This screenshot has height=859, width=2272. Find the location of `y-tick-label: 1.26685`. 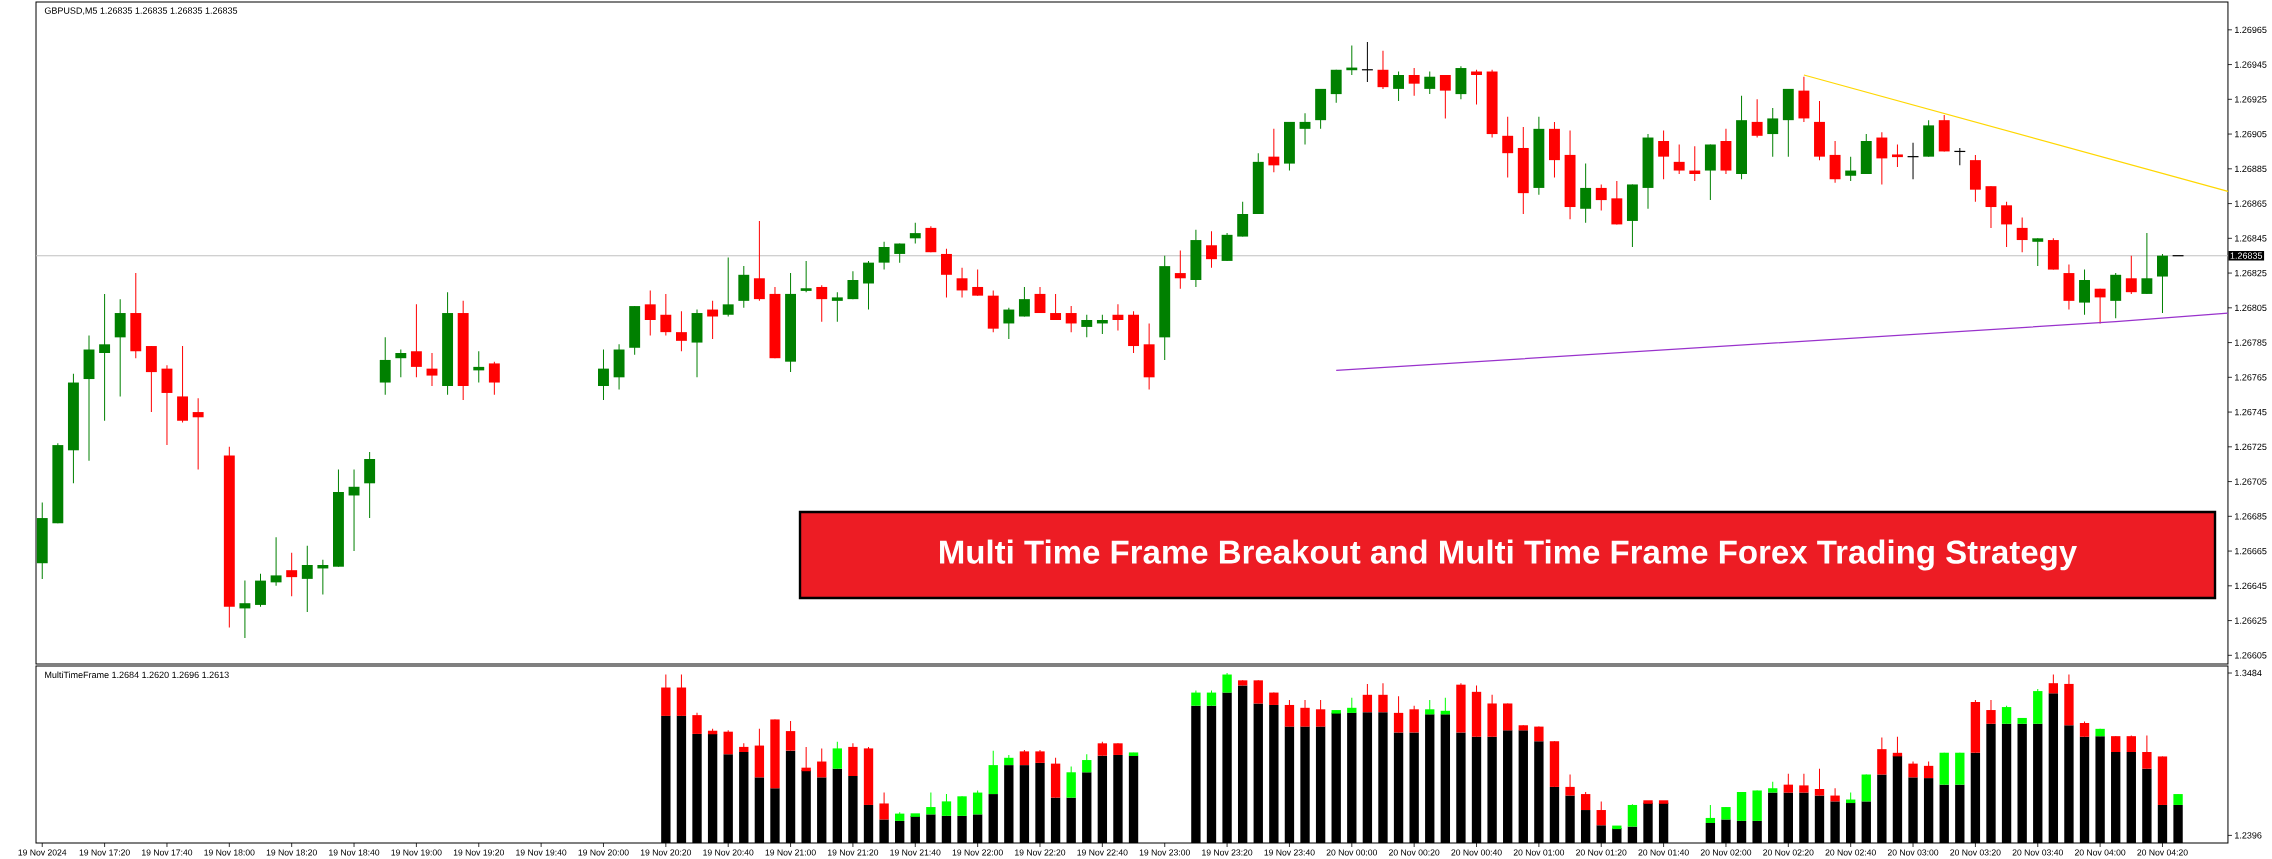

y-tick-label: 1.26685 is located at coordinates (2251, 516).